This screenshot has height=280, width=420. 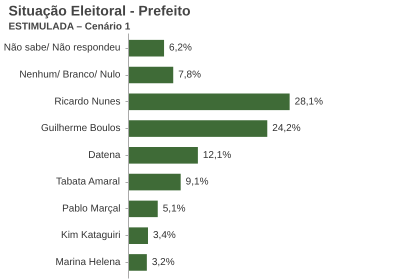 What do you see at coordinates (163, 262) in the screenshot?
I see `data-label: 3,2%` at bounding box center [163, 262].